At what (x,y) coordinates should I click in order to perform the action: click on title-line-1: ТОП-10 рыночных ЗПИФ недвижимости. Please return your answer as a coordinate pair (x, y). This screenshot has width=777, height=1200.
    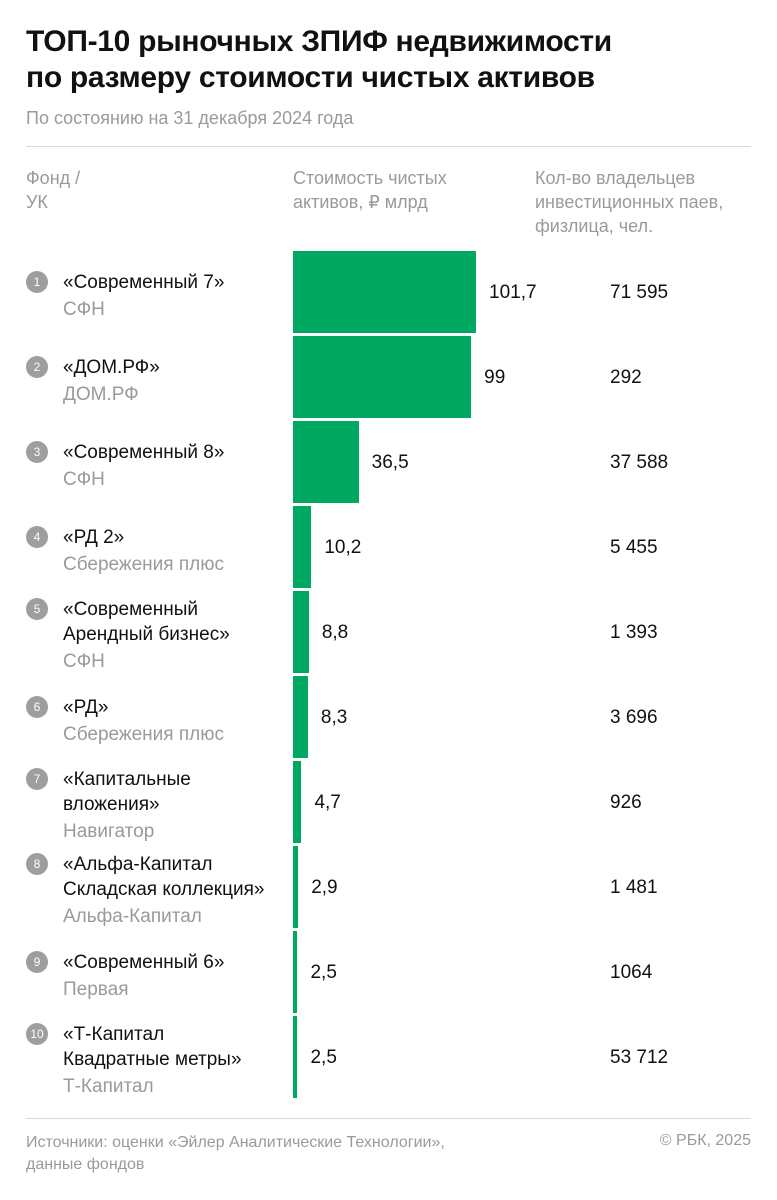
    Looking at the image, I should click on (319, 41).